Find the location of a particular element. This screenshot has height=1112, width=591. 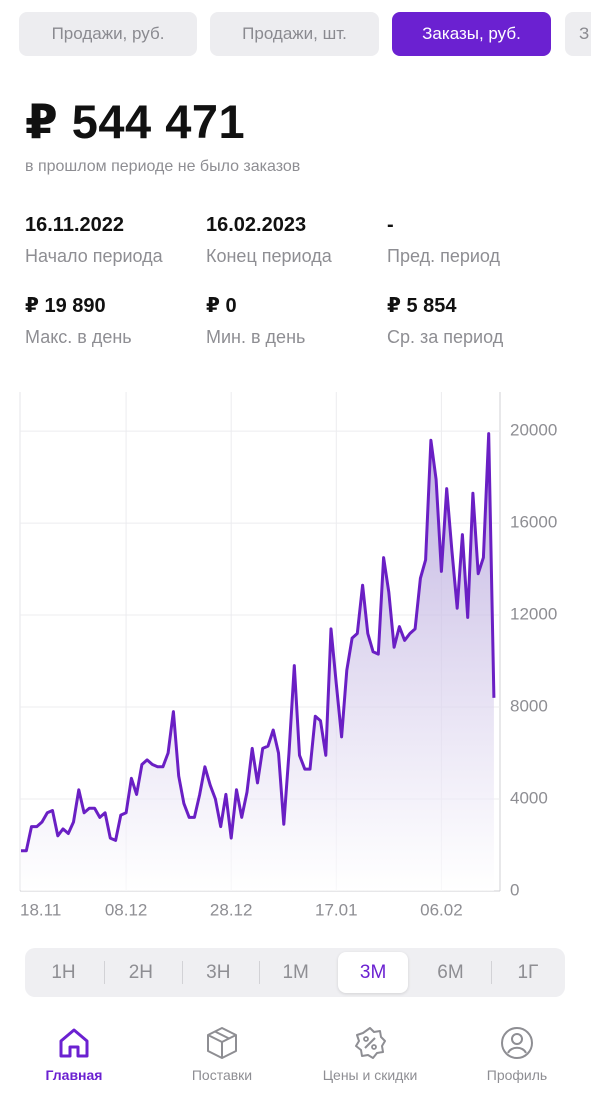

home-icon is located at coordinates (74, 1043).